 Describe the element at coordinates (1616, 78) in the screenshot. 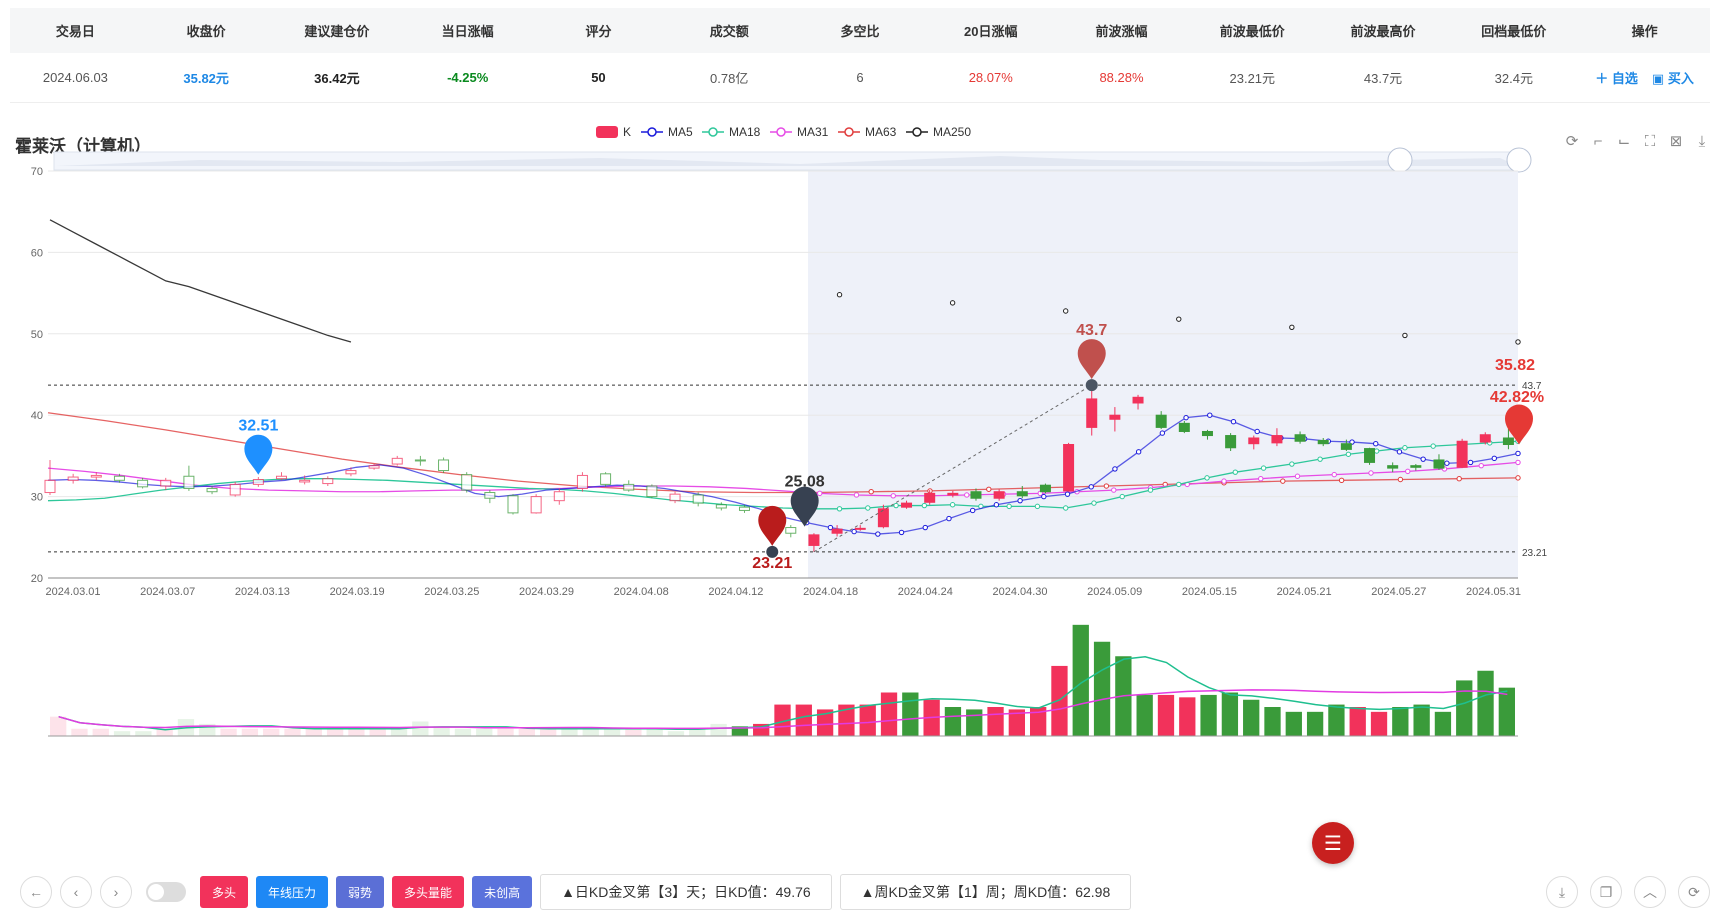

I see `add-watchlist-button: ＋ 自选` at that location.